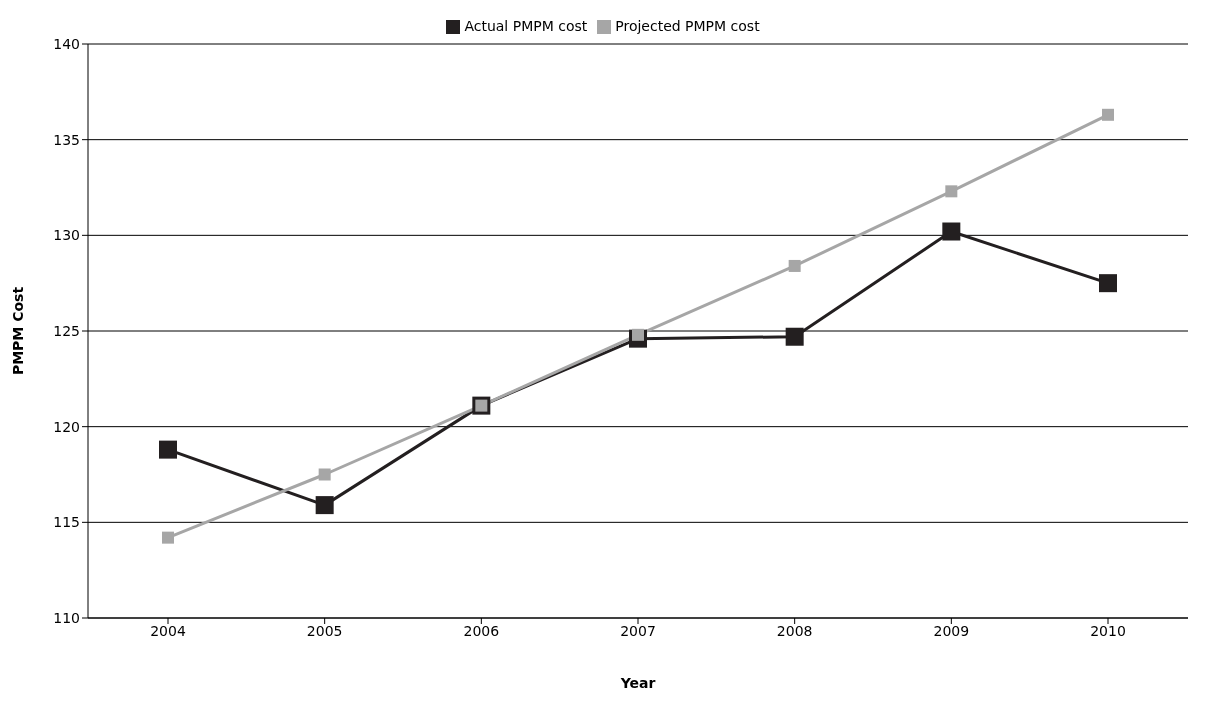 The height and width of the screenshot is (709, 1206). Describe the element at coordinates (17, 331) in the screenshot. I see `y-axis-title: PMPM Cost` at that location.